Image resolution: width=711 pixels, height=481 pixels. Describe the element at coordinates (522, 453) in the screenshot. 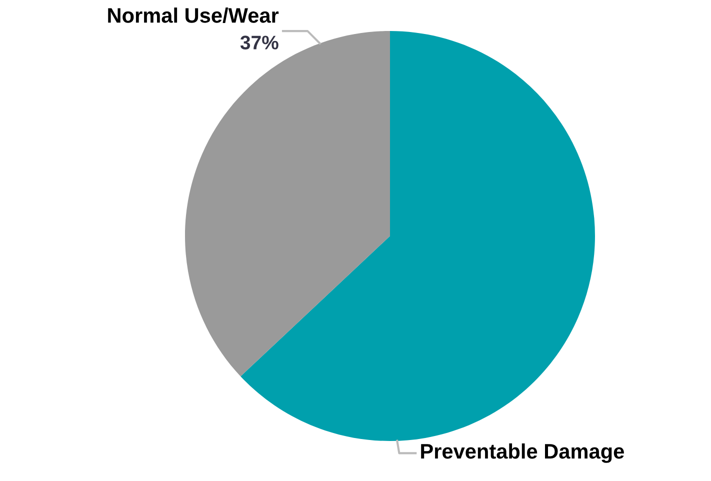

I see `slice-label: Preventable Damage` at that location.